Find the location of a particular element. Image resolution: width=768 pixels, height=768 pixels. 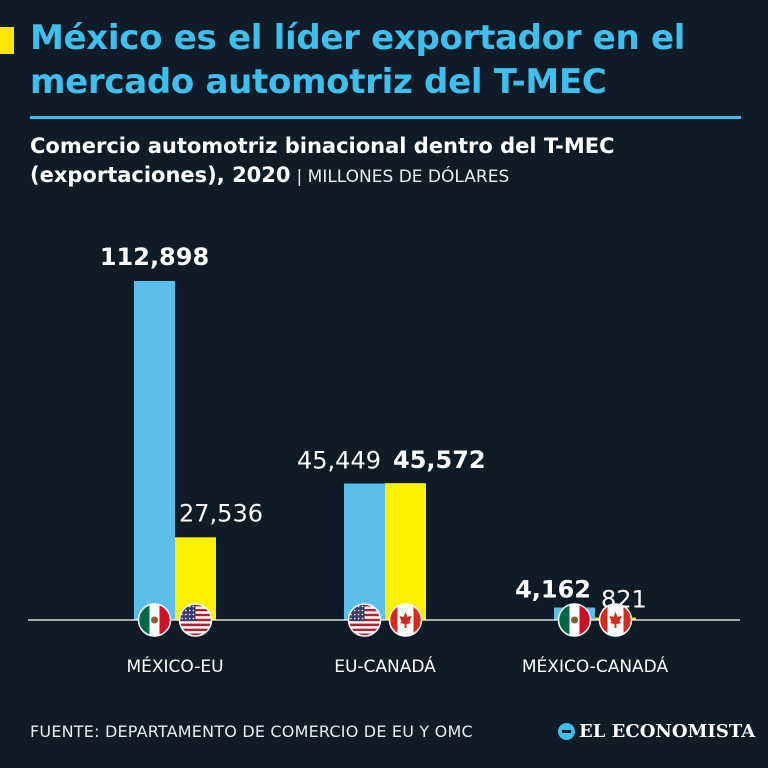

x-tick-label: EU-CANADÁ is located at coordinates (385, 666).